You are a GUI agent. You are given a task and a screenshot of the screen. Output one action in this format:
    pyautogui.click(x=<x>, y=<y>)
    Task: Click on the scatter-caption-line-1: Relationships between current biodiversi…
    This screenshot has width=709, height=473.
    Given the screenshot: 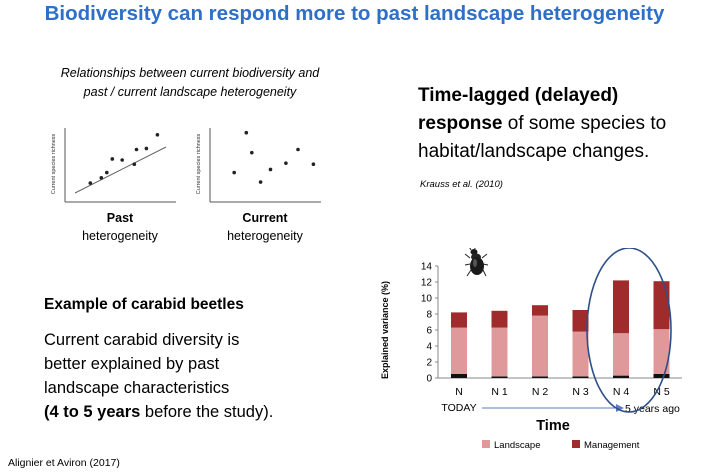 What is the action you would take?
    pyautogui.click(x=190, y=73)
    